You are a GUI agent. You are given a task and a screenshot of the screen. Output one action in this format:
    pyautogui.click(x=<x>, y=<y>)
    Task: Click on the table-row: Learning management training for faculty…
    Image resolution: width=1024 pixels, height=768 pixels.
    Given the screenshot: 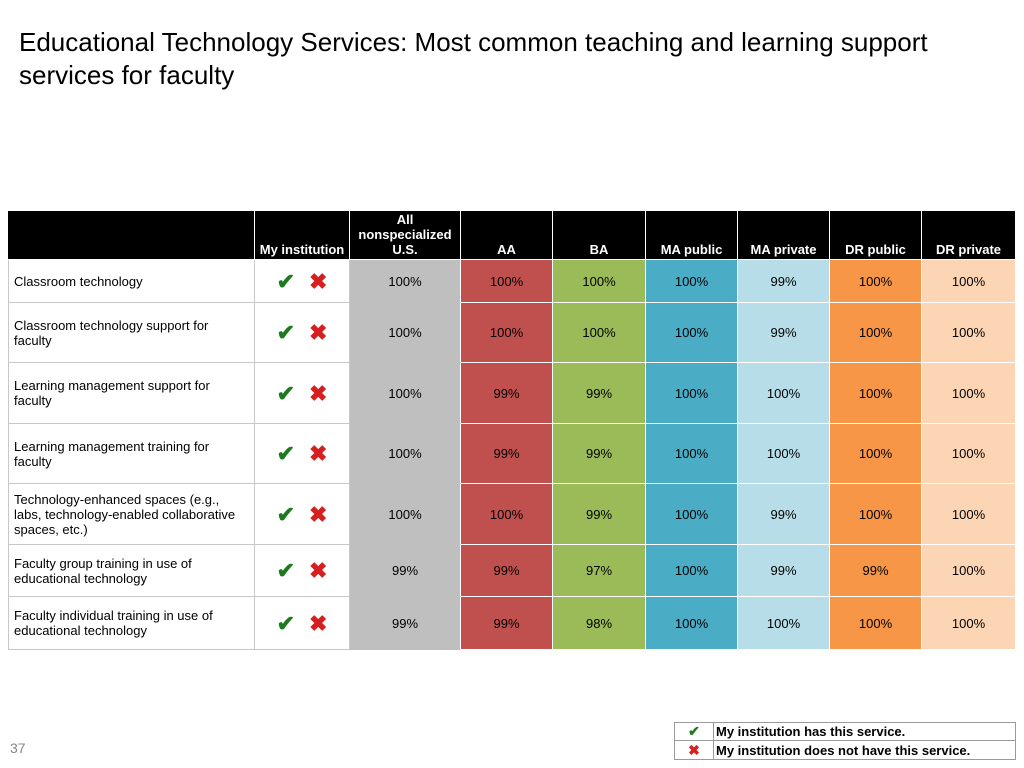 What is the action you would take?
    pyautogui.click(x=512, y=454)
    